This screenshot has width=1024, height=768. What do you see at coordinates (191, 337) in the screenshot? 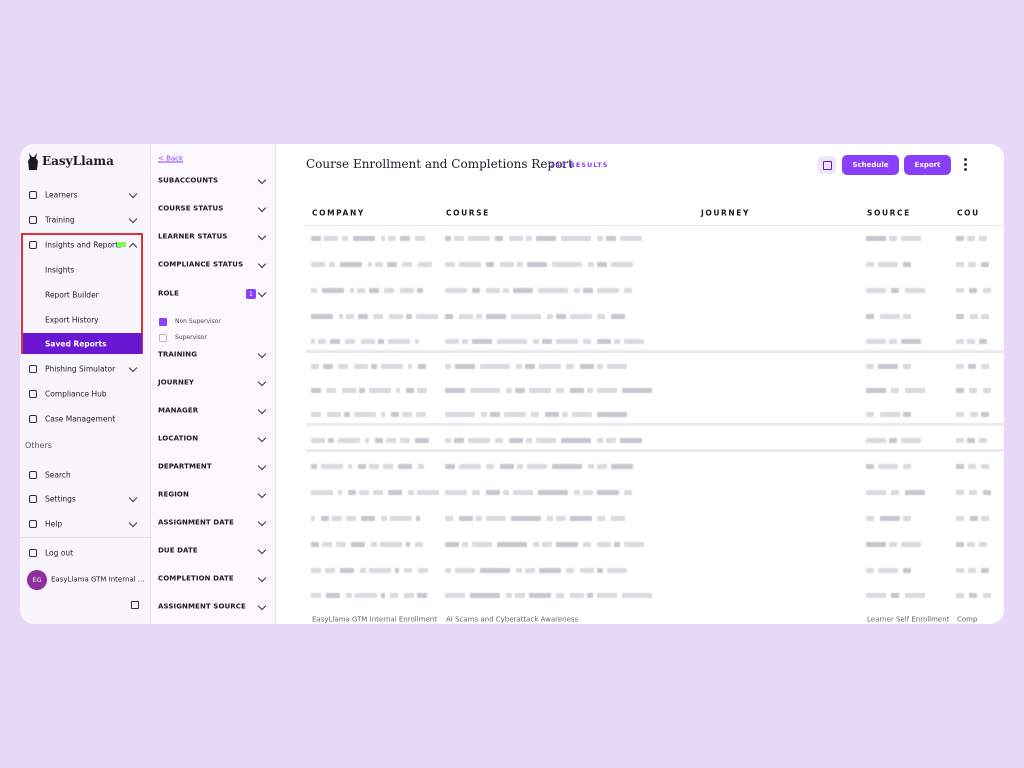
I see `checkbox-label: Supervisor` at bounding box center [191, 337].